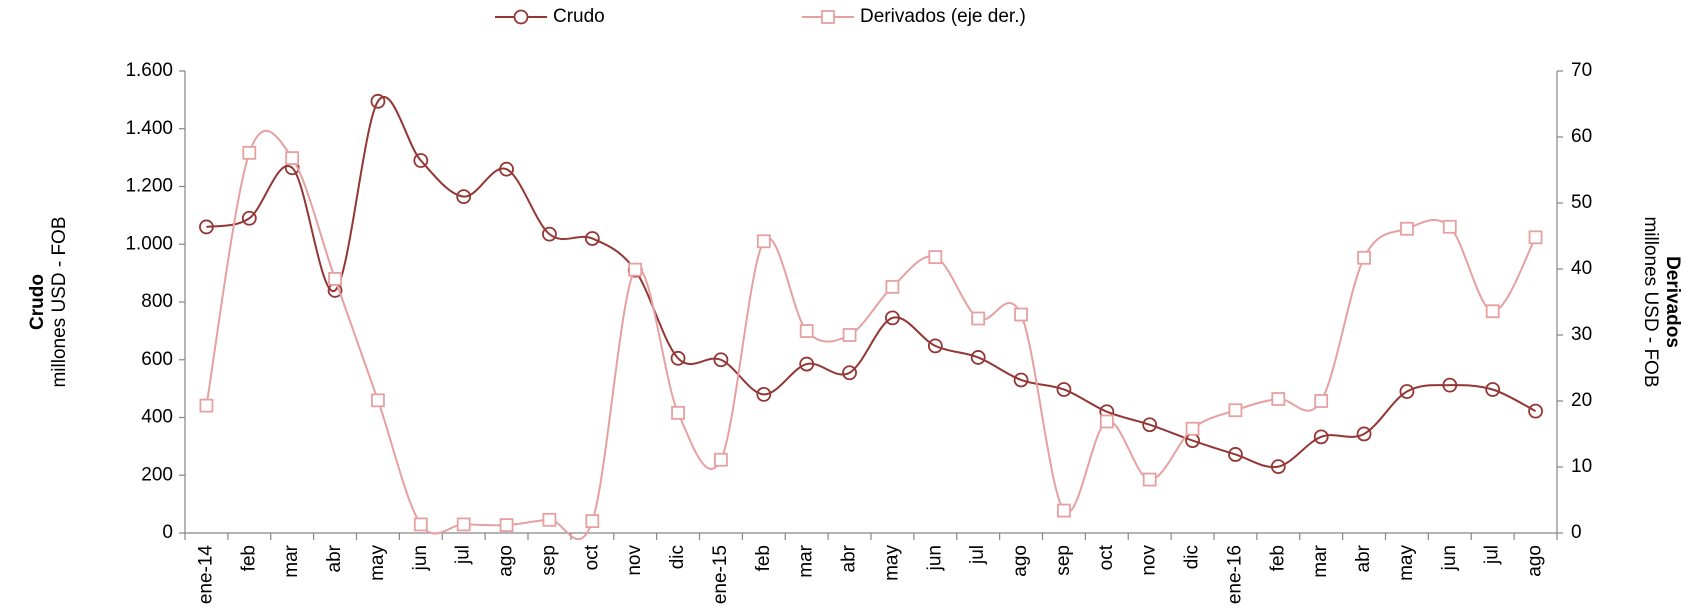 The width and height of the screenshot is (1696, 616). I want to click on y2-tick-label: 50, so click(1581, 202).